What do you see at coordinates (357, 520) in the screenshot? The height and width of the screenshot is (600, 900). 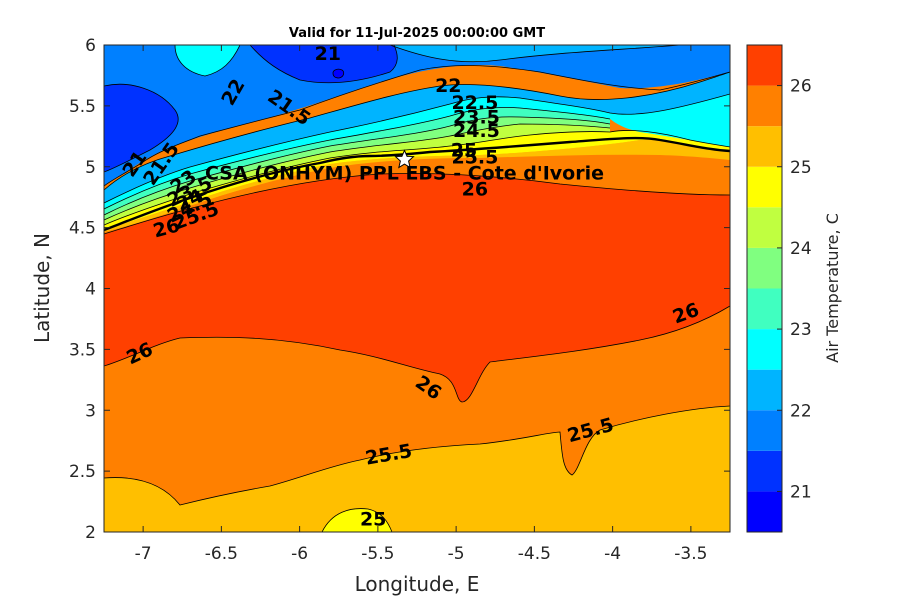 I see `contour-band-24.5-25` at bounding box center [357, 520].